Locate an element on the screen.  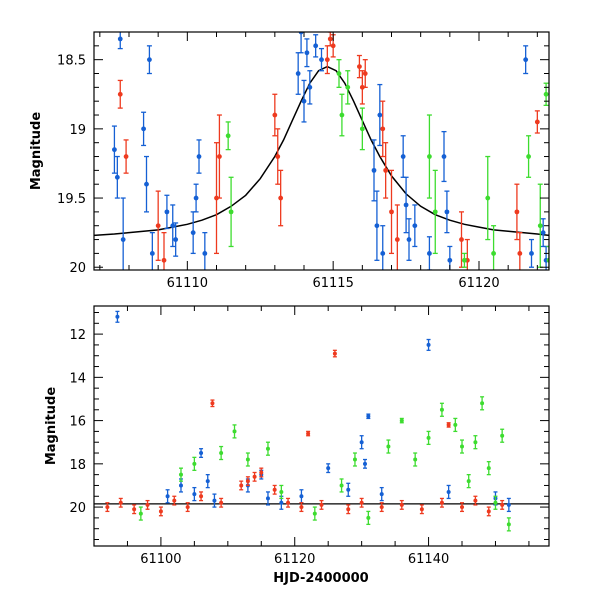
top-x-tick-label: 61115 is located at coordinates (332, 283).